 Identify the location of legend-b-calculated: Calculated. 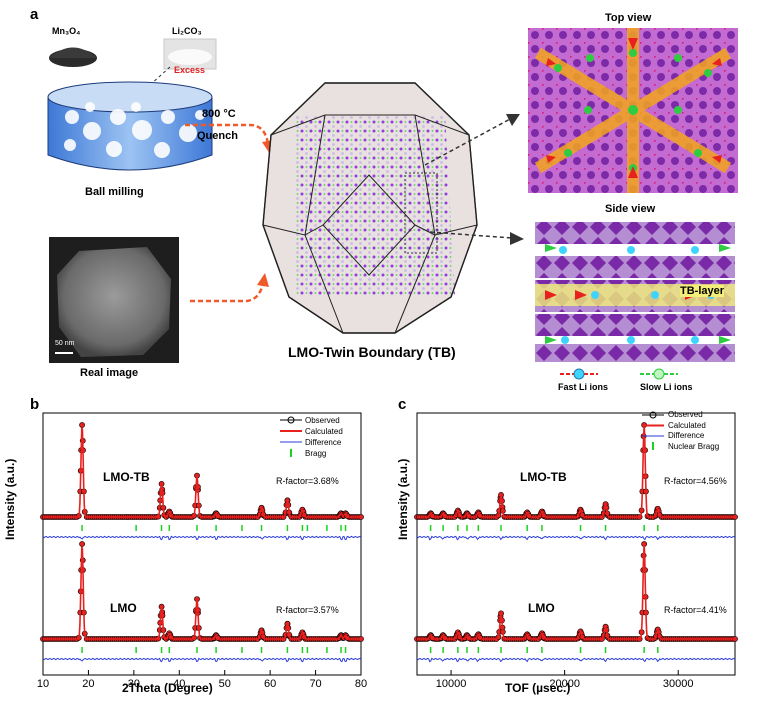
(324, 431).